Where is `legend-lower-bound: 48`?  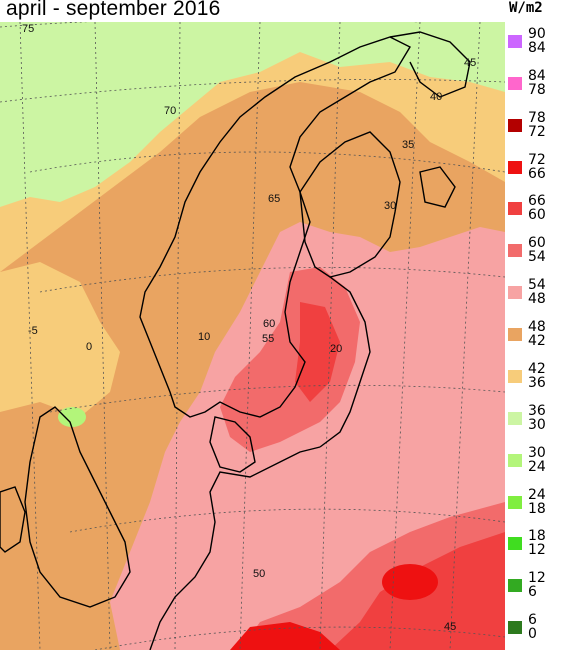 legend-lower-bound: 48 is located at coordinates (537, 299).